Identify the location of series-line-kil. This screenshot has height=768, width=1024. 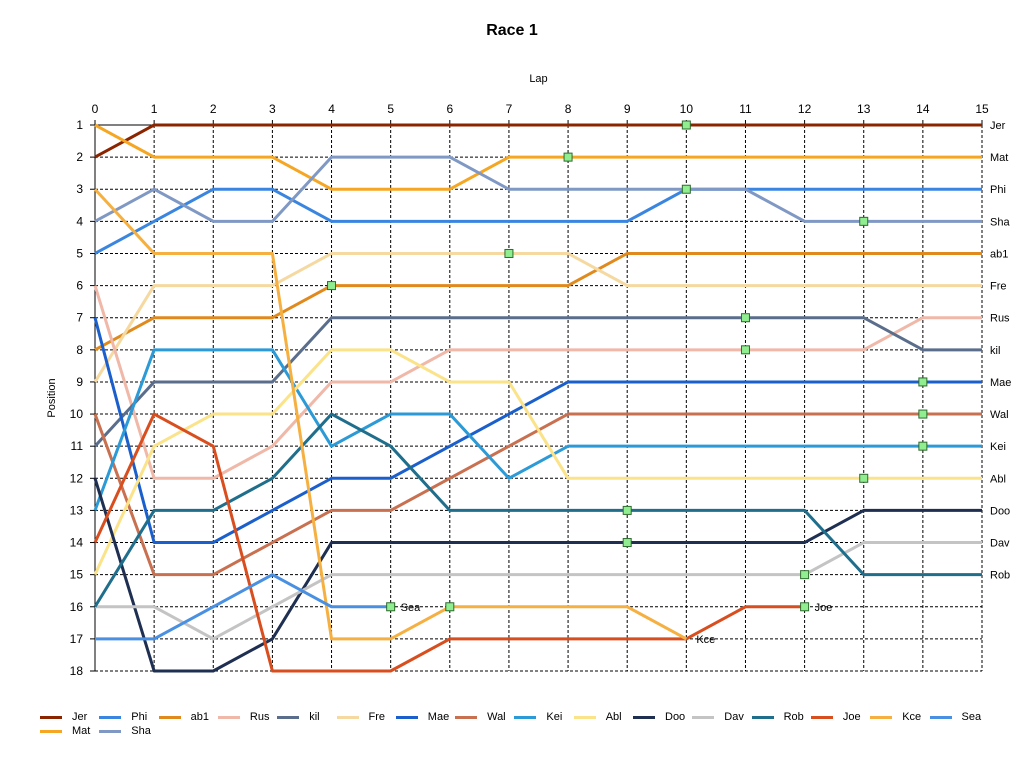
(537, 382).